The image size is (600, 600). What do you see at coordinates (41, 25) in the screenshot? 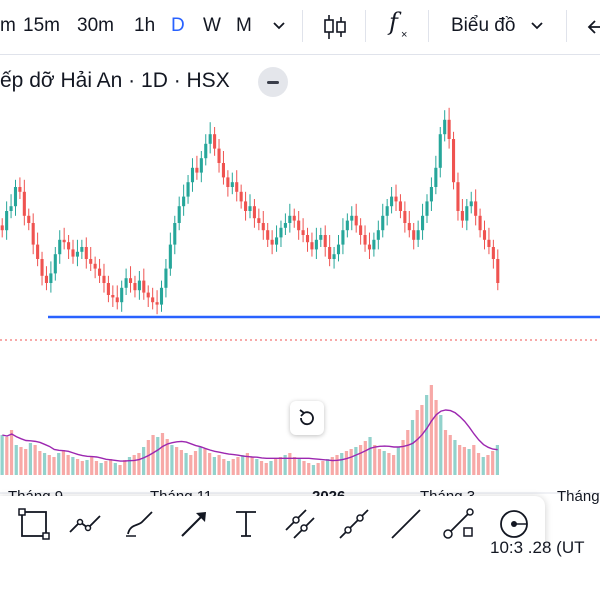
I see `interval-15m: 15m` at bounding box center [41, 25].